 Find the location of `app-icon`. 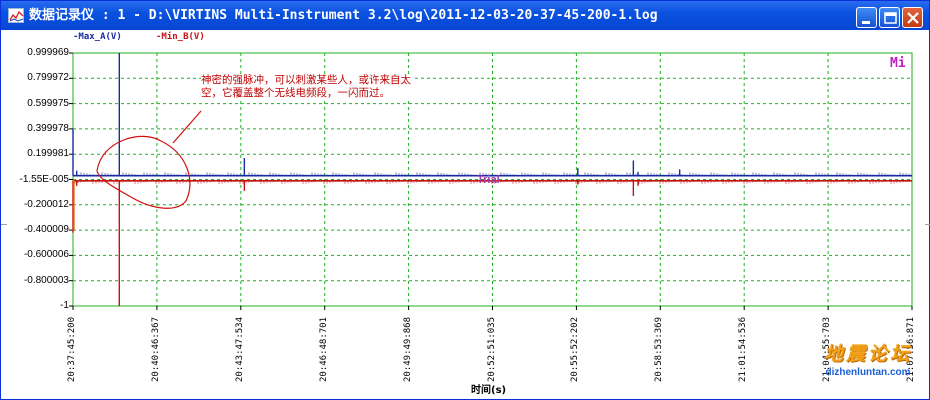

app-icon is located at coordinates (16, 15).